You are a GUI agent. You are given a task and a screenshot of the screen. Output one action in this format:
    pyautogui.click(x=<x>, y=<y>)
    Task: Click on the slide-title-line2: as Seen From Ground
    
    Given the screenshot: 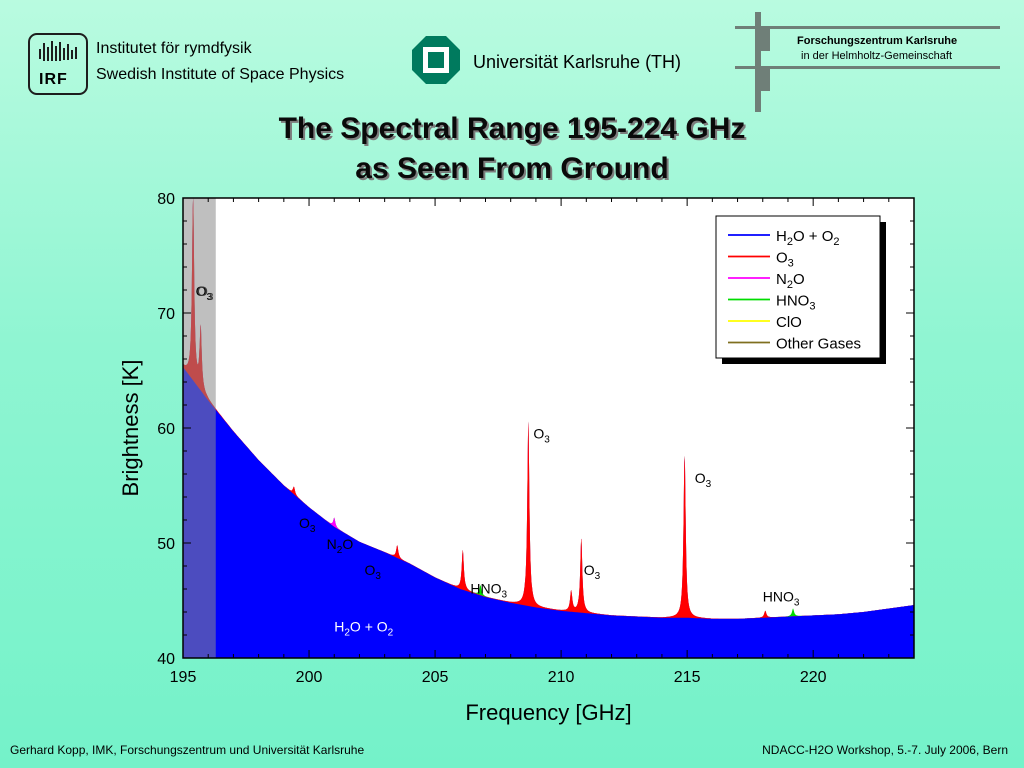 What is the action you would take?
    pyautogui.click(x=512, y=168)
    